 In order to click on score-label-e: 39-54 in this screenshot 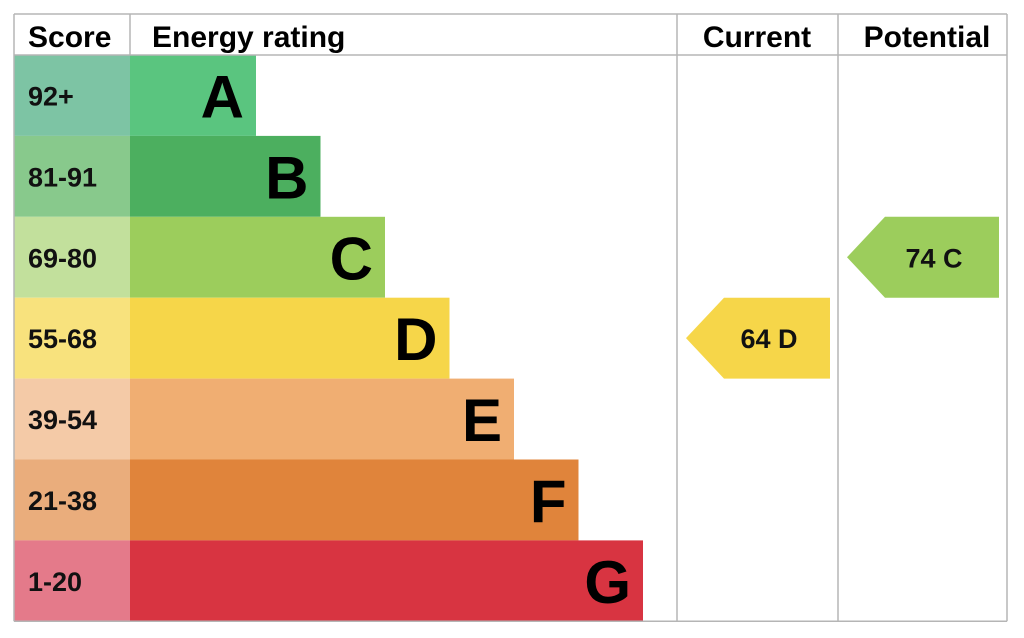, I will do `click(62, 420)`.